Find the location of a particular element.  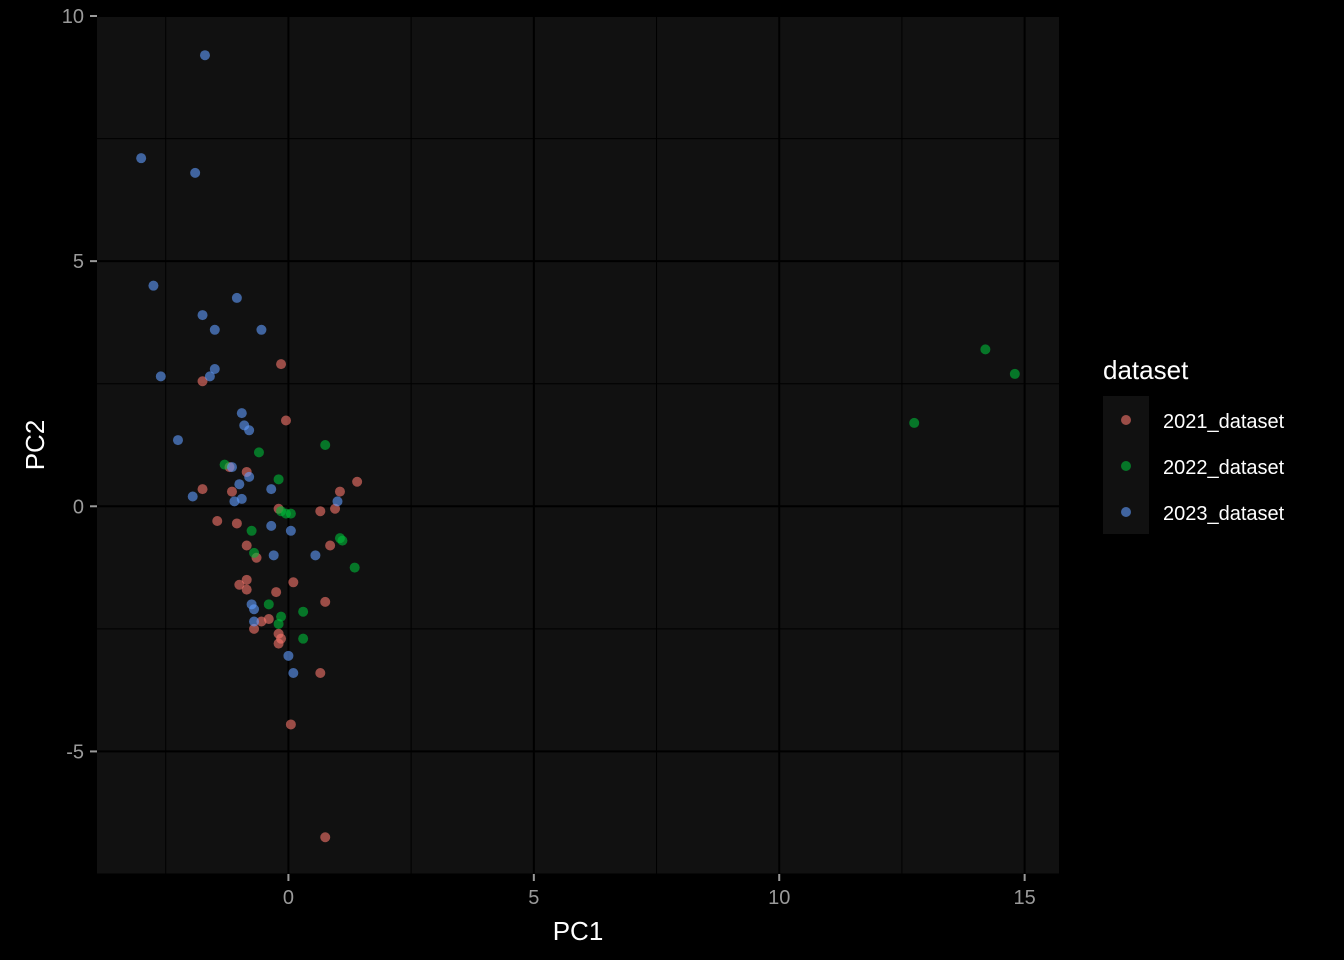

x-axis-title: PC1 is located at coordinates (578, 931).